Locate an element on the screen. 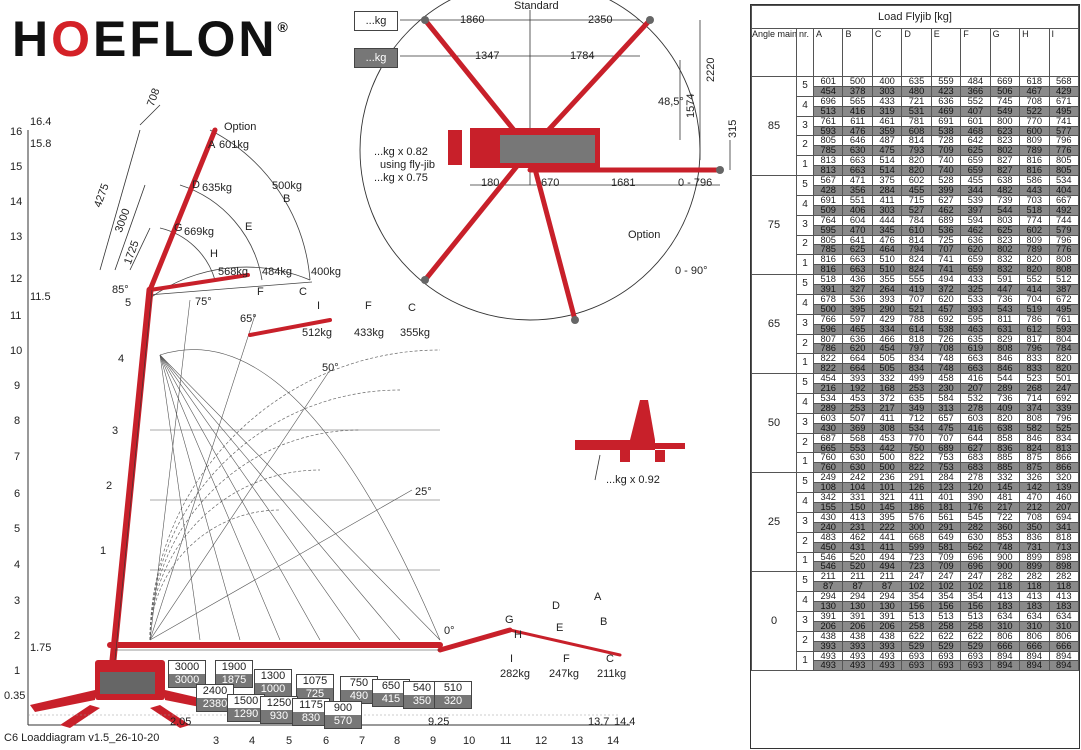 The image size is (1081, 750). table-row: 2 805 646 487 814 728 642 823 809 796 is located at coordinates (915, 146).